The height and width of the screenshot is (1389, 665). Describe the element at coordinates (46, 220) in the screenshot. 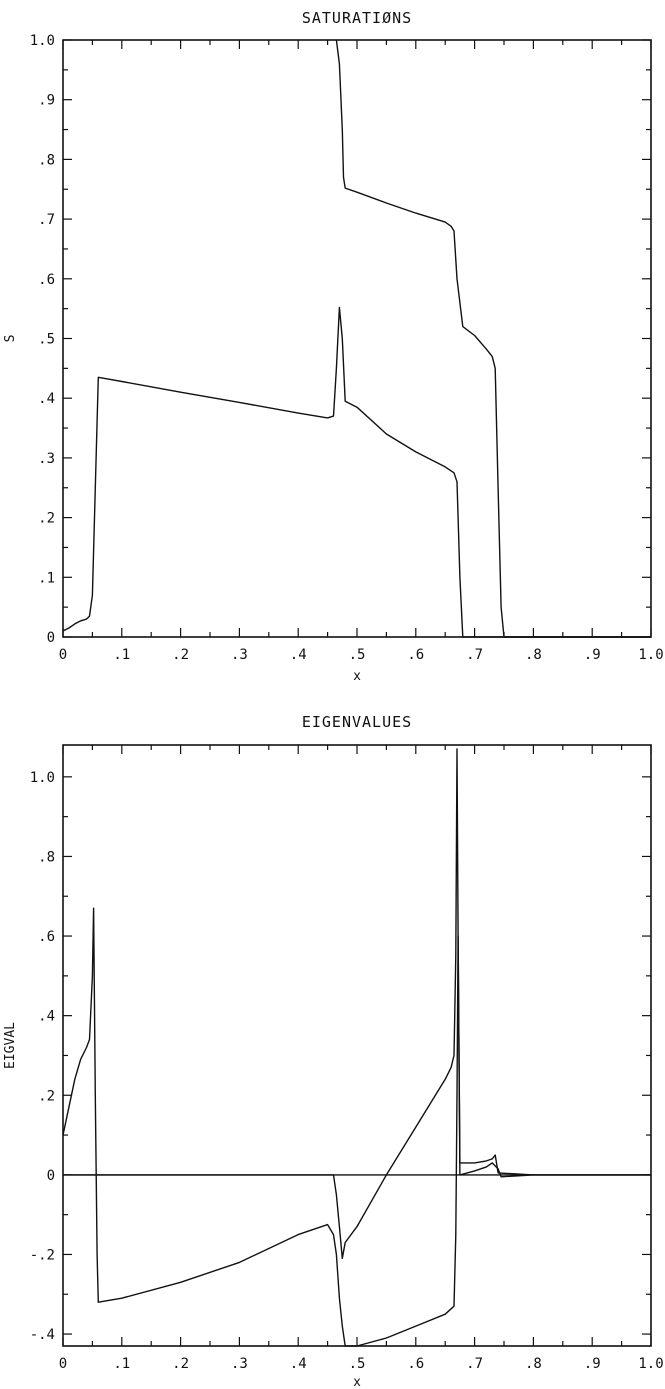

I see `y-tick-label: .7` at that location.